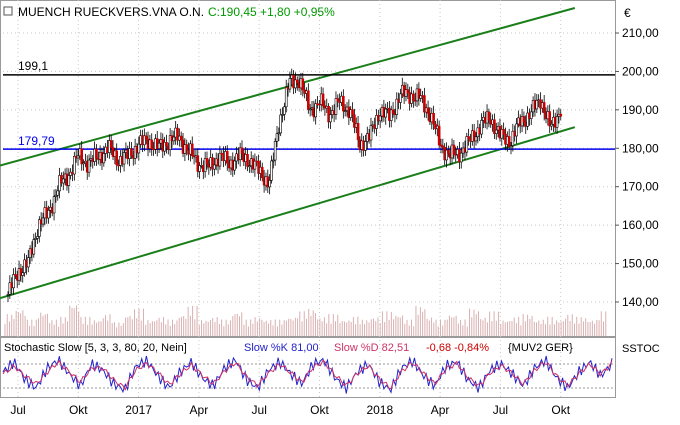  Describe the element at coordinates (457, 348) in the screenshot. I see `stoch-change-text: -0,68 -0,84%` at that location.